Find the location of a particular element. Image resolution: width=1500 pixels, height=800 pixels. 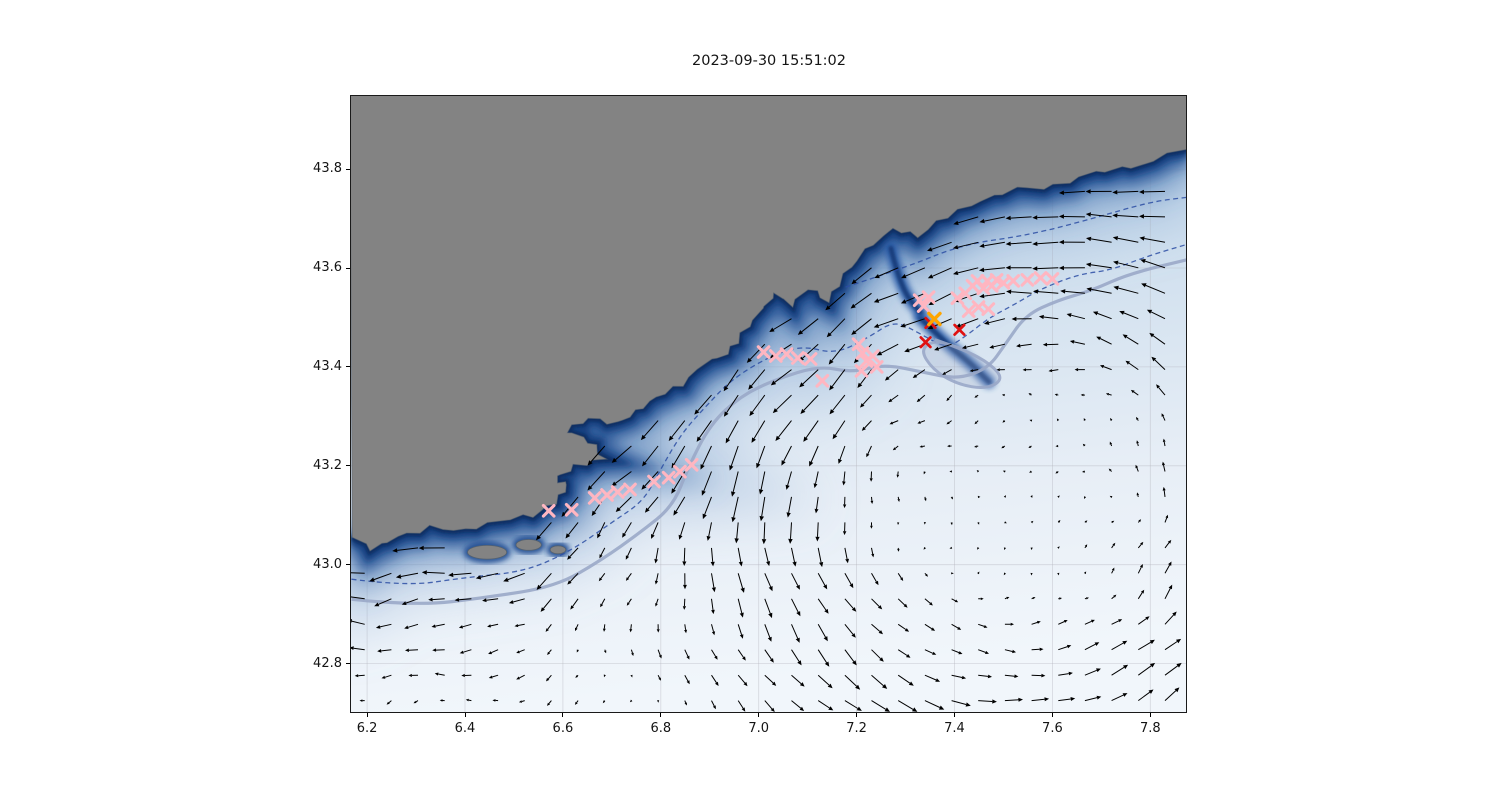

y-tick-label: 43.6 is located at coordinates (327, 267).